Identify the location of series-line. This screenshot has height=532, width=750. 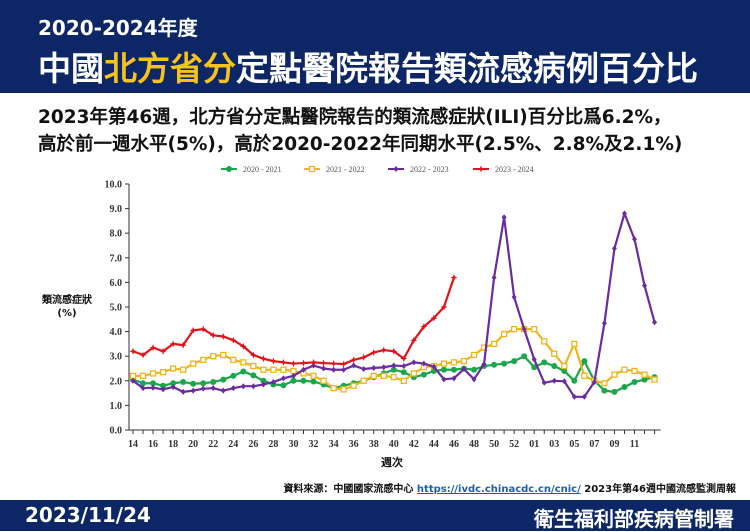
(294, 321).